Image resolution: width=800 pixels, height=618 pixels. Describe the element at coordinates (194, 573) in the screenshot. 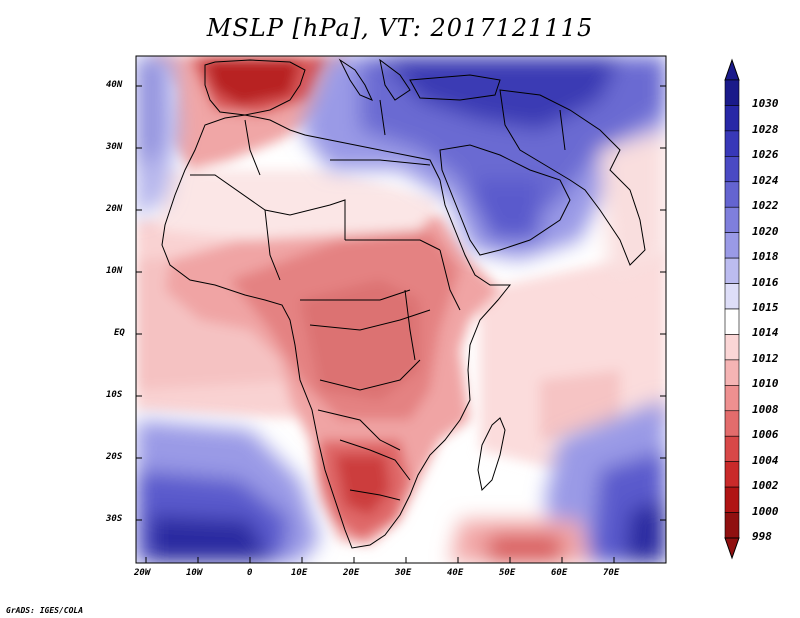

I see `lon-label-10w: 10W` at that location.